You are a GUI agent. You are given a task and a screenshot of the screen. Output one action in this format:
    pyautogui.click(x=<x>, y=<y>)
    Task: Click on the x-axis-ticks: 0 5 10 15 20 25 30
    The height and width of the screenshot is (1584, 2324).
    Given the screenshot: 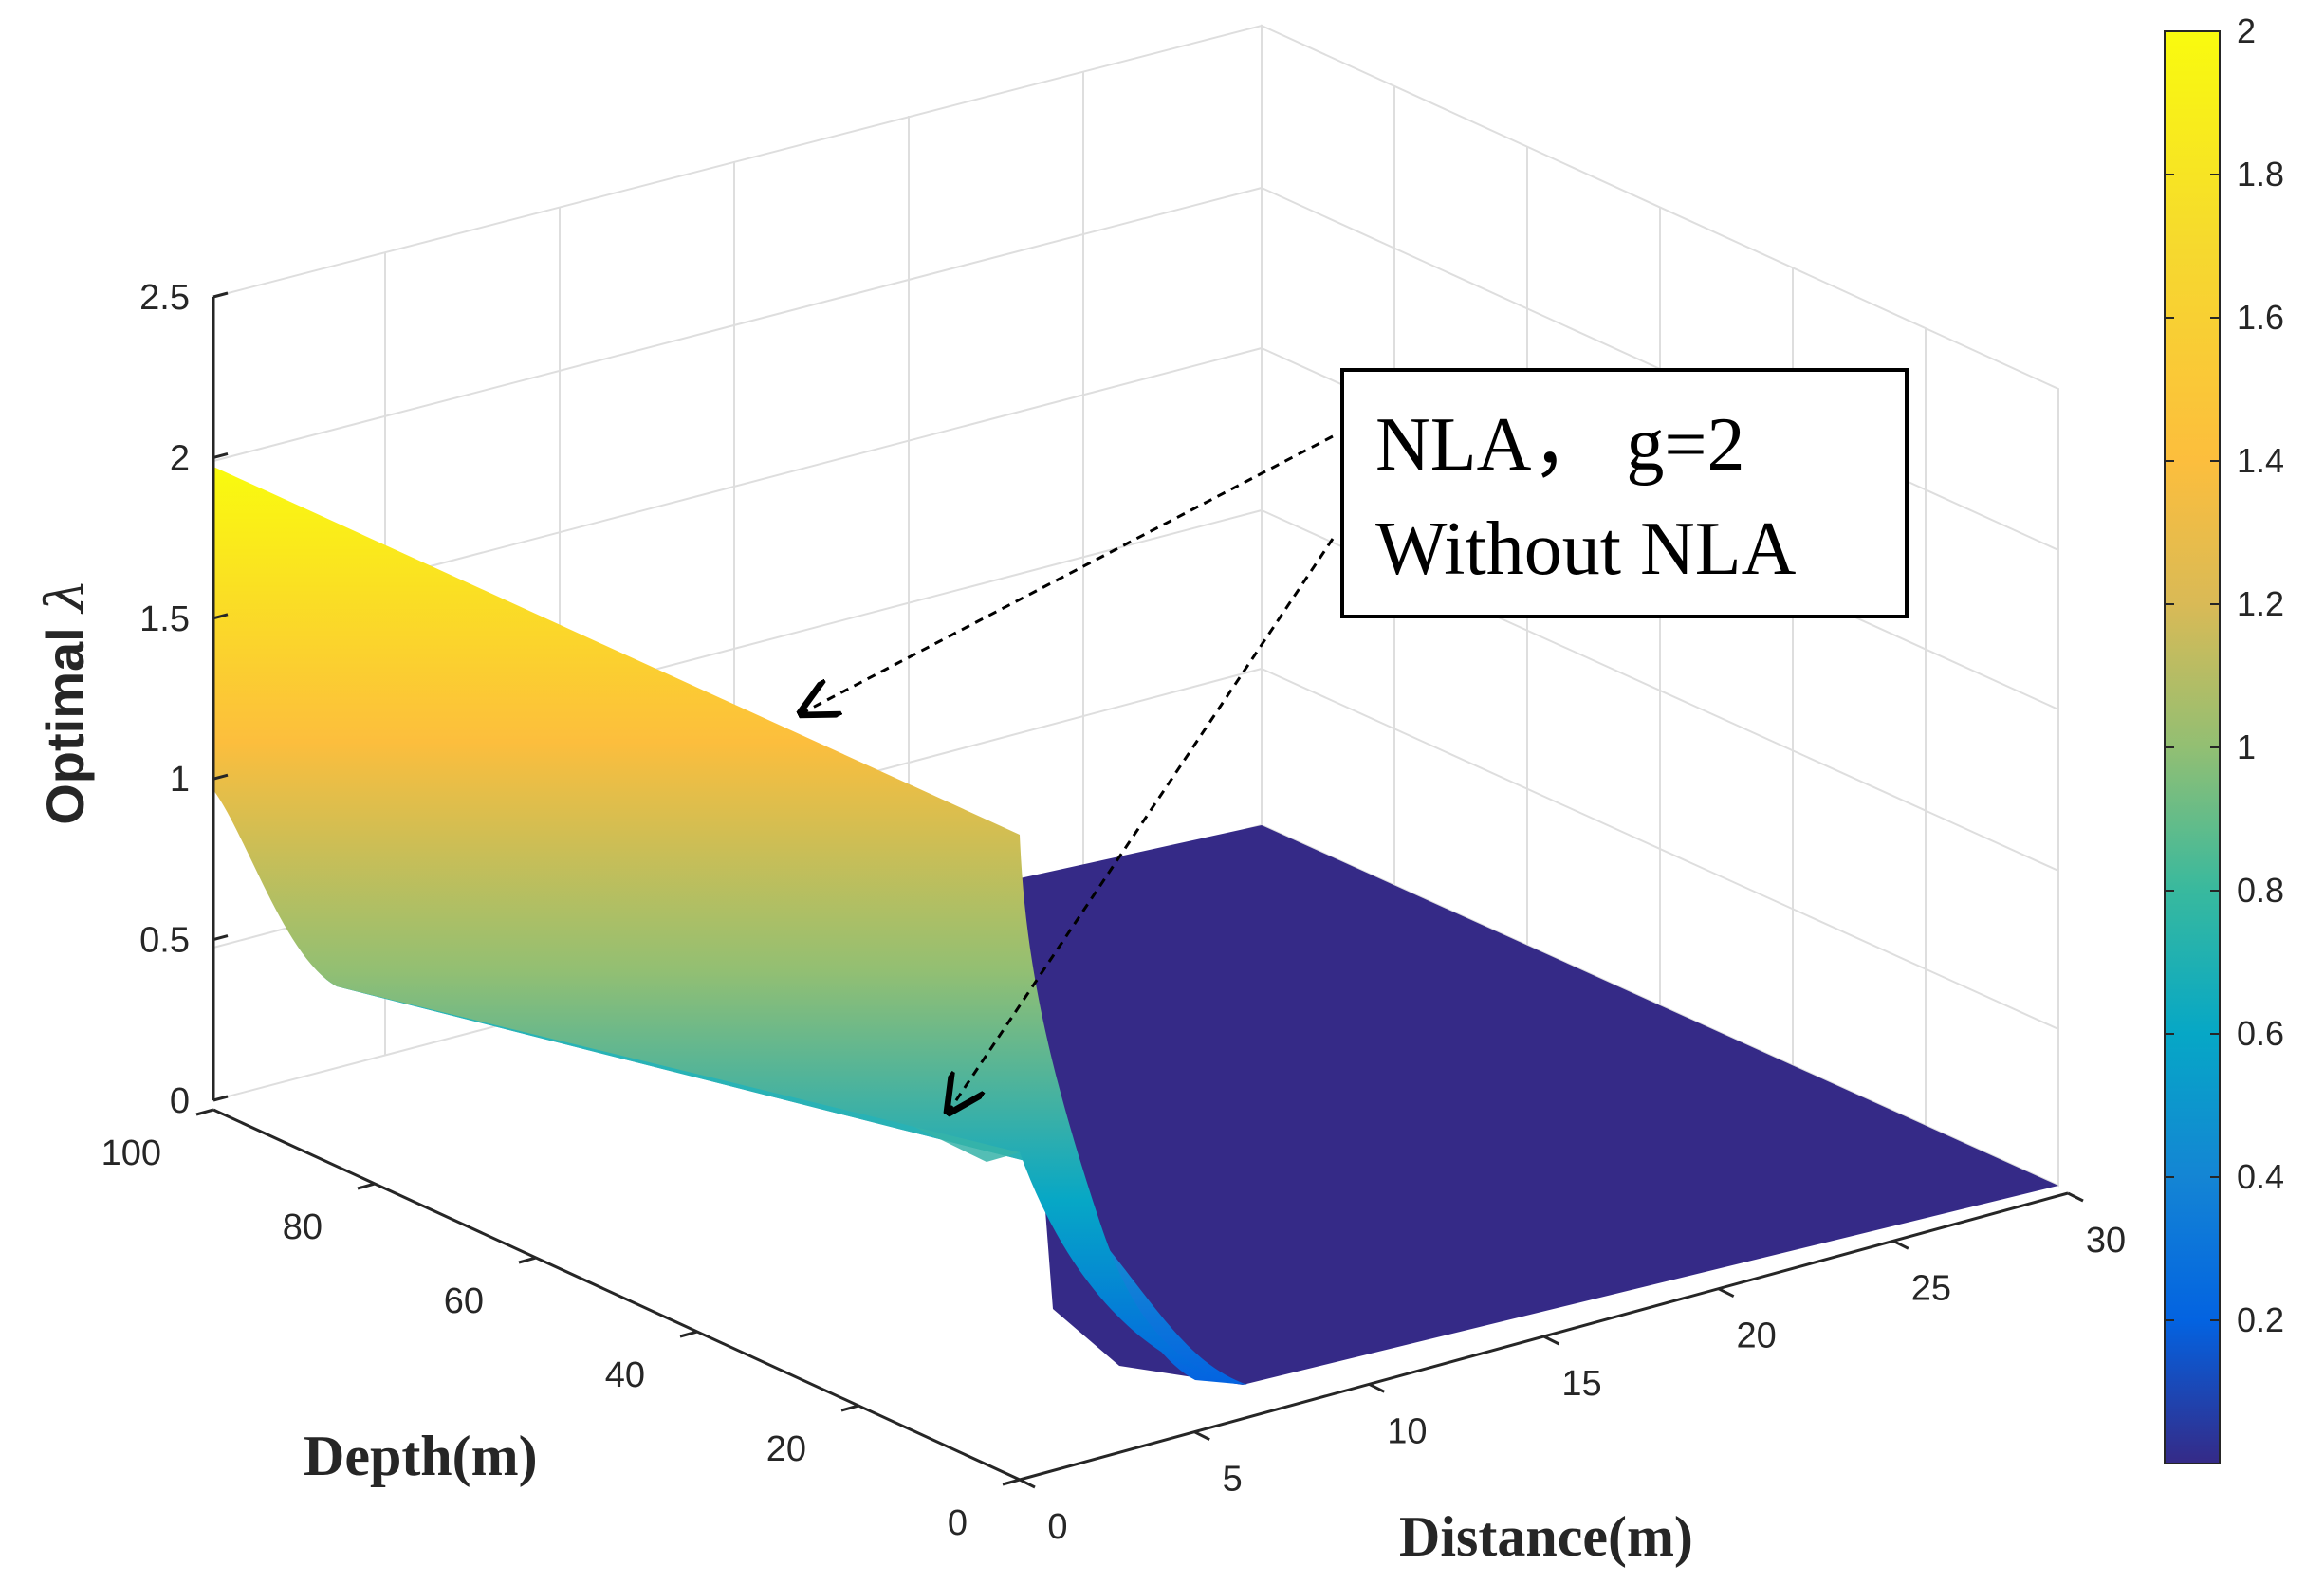 What is the action you would take?
    pyautogui.click(x=1572, y=1369)
    